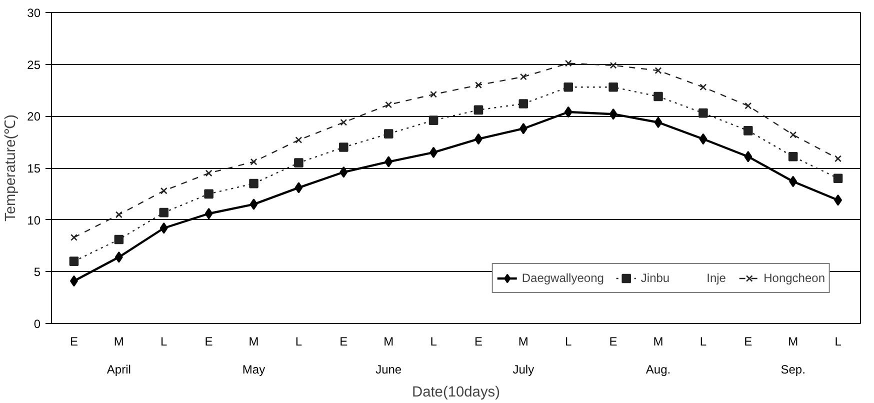 The width and height of the screenshot is (874, 403). Describe the element at coordinates (523, 369) in the screenshot. I see `text: July` at that location.